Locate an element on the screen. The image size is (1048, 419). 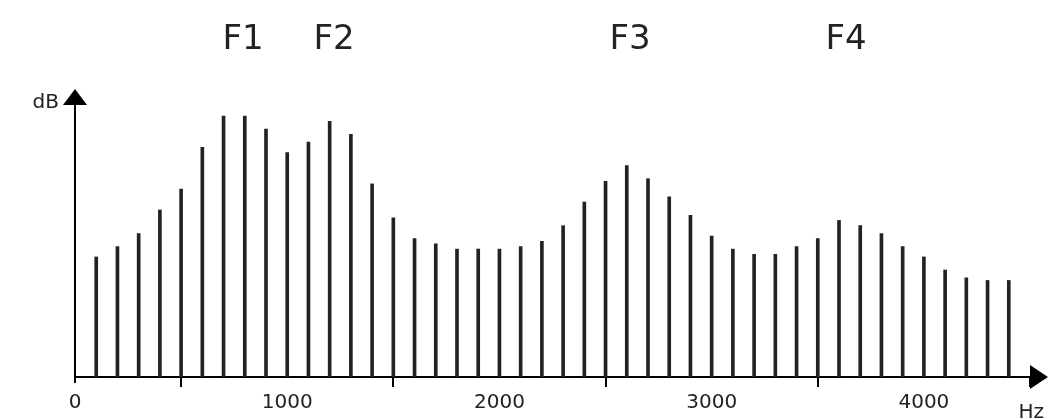
x-tick-label: 1000 is located at coordinates (287, 401).